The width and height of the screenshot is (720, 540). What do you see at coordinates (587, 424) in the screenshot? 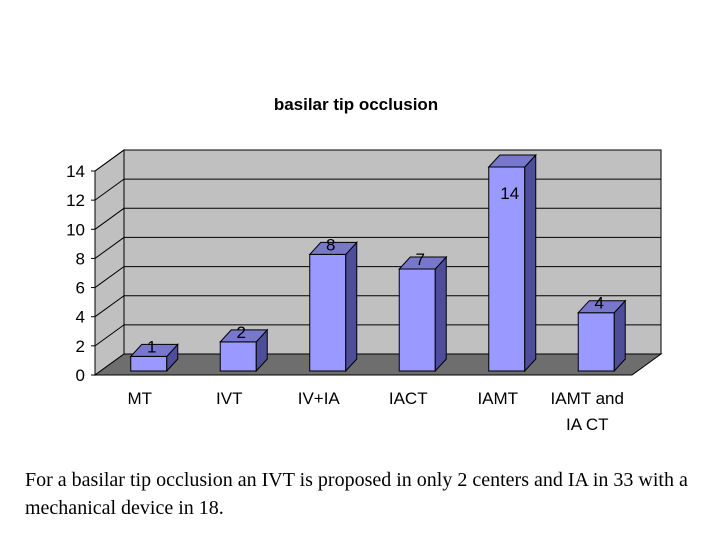
I see `x-category-label: IA CT` at bounding box center [587, 424].